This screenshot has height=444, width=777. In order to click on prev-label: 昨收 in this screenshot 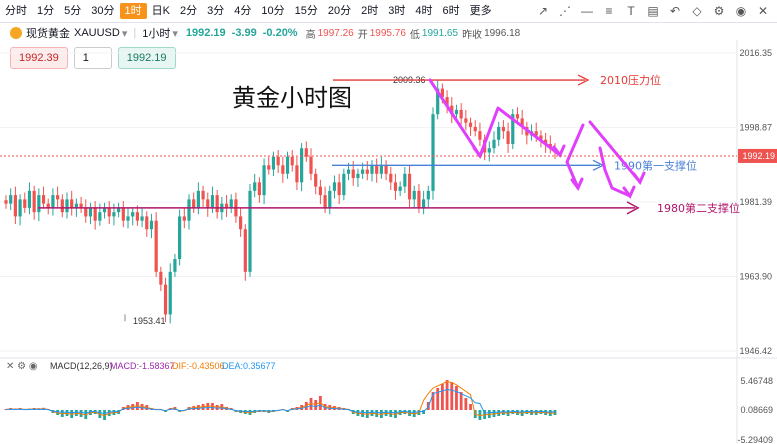, I will do `click(472, 35)`.